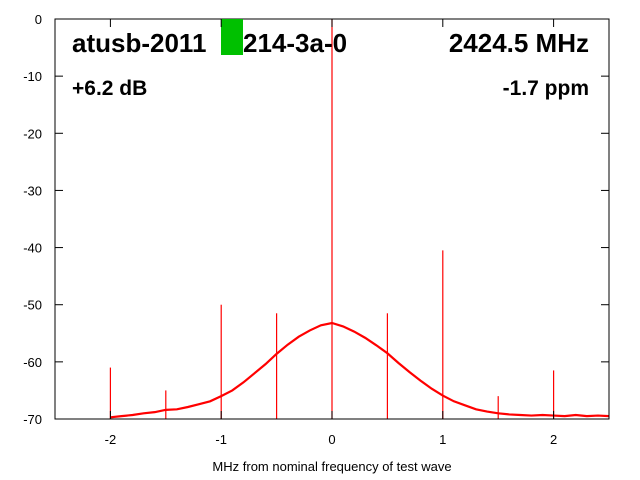 The height and width of the screenshot is (480, 640). I want to click on gain-label: +6.2 dB, so click(109, 88).